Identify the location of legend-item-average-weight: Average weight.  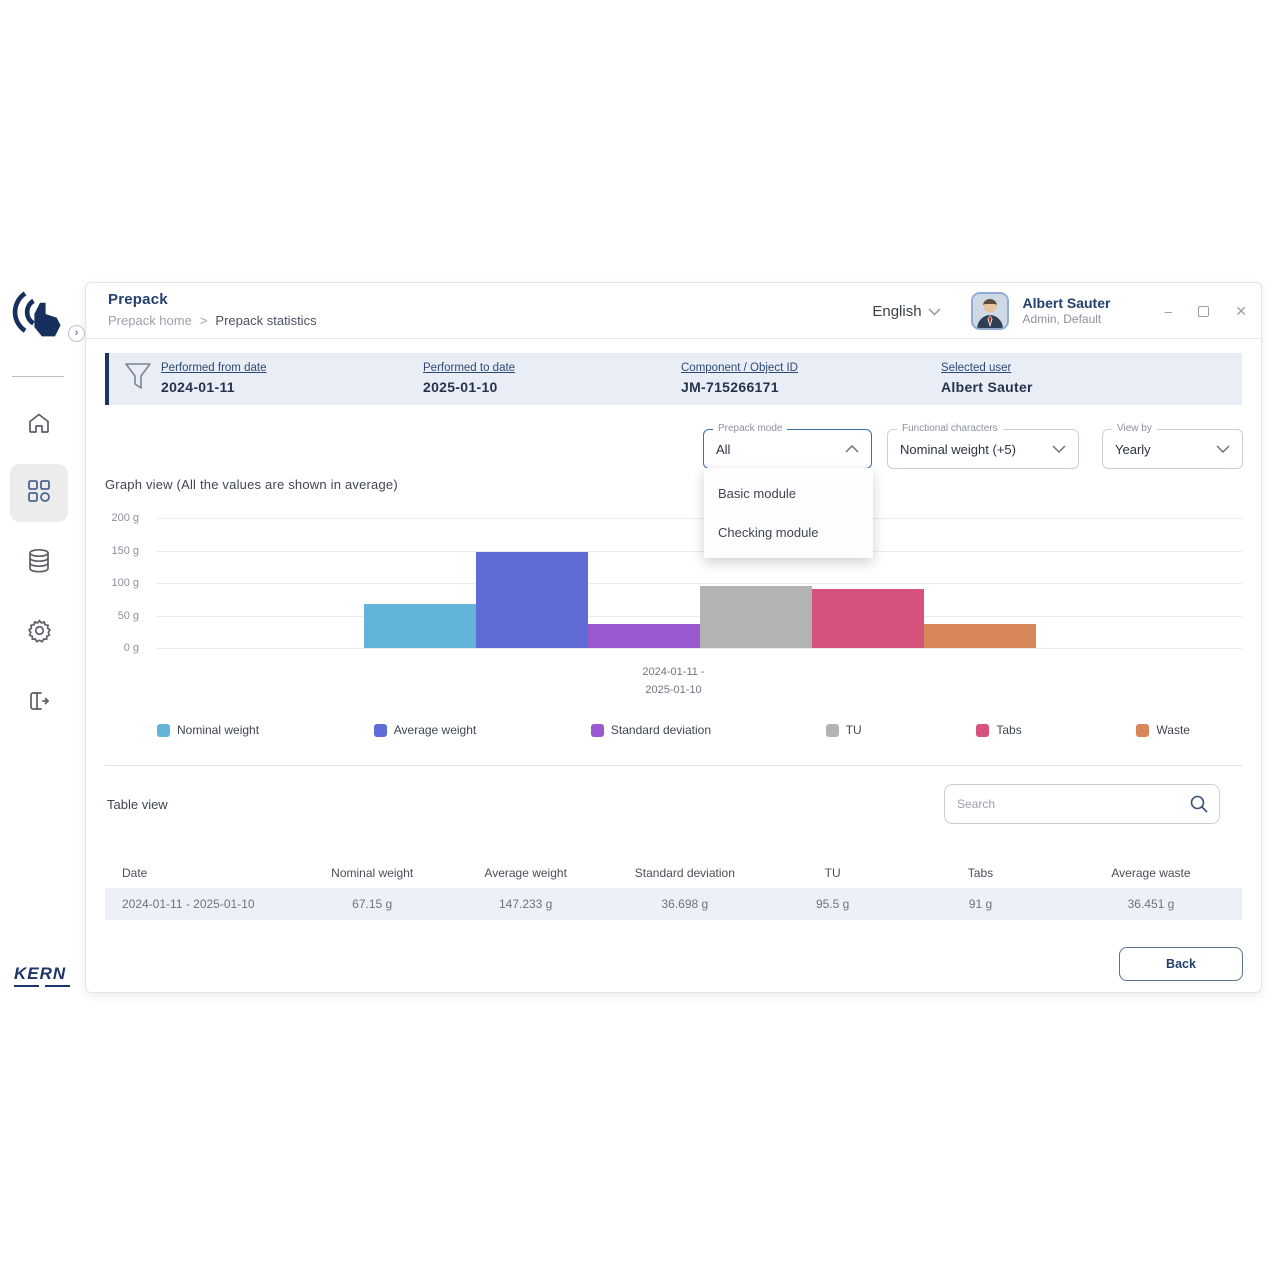
(425, 730).